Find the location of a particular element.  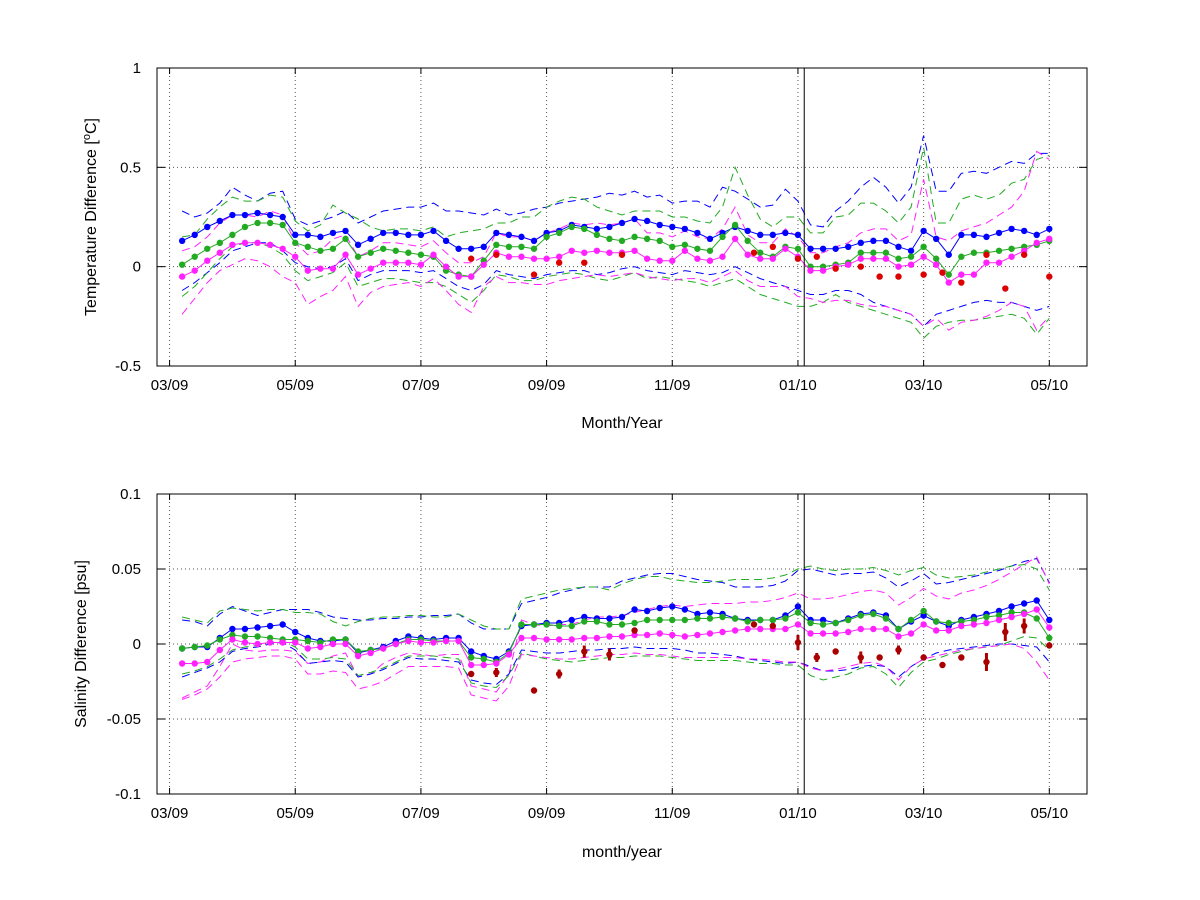

salinity-series-line is located at coordinates (616, 636).